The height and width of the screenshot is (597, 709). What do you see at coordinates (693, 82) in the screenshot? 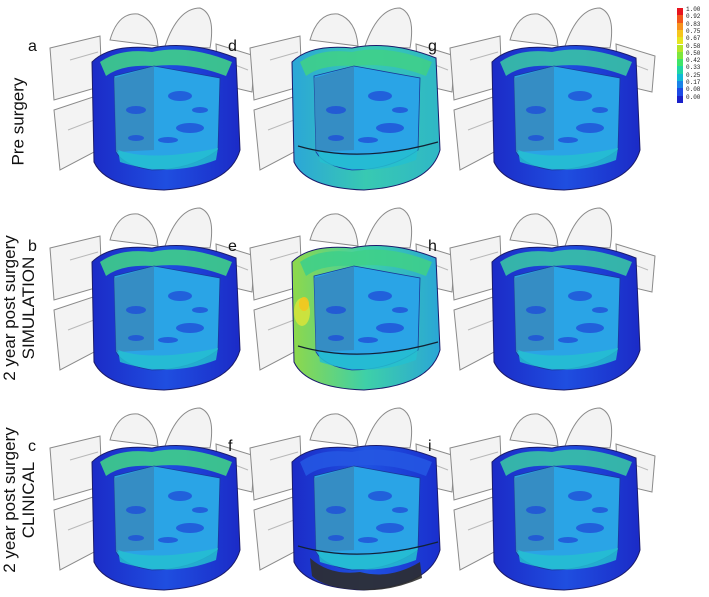
I see `colorbar-tick-label: 0.17` at bounding box center [693, 82].